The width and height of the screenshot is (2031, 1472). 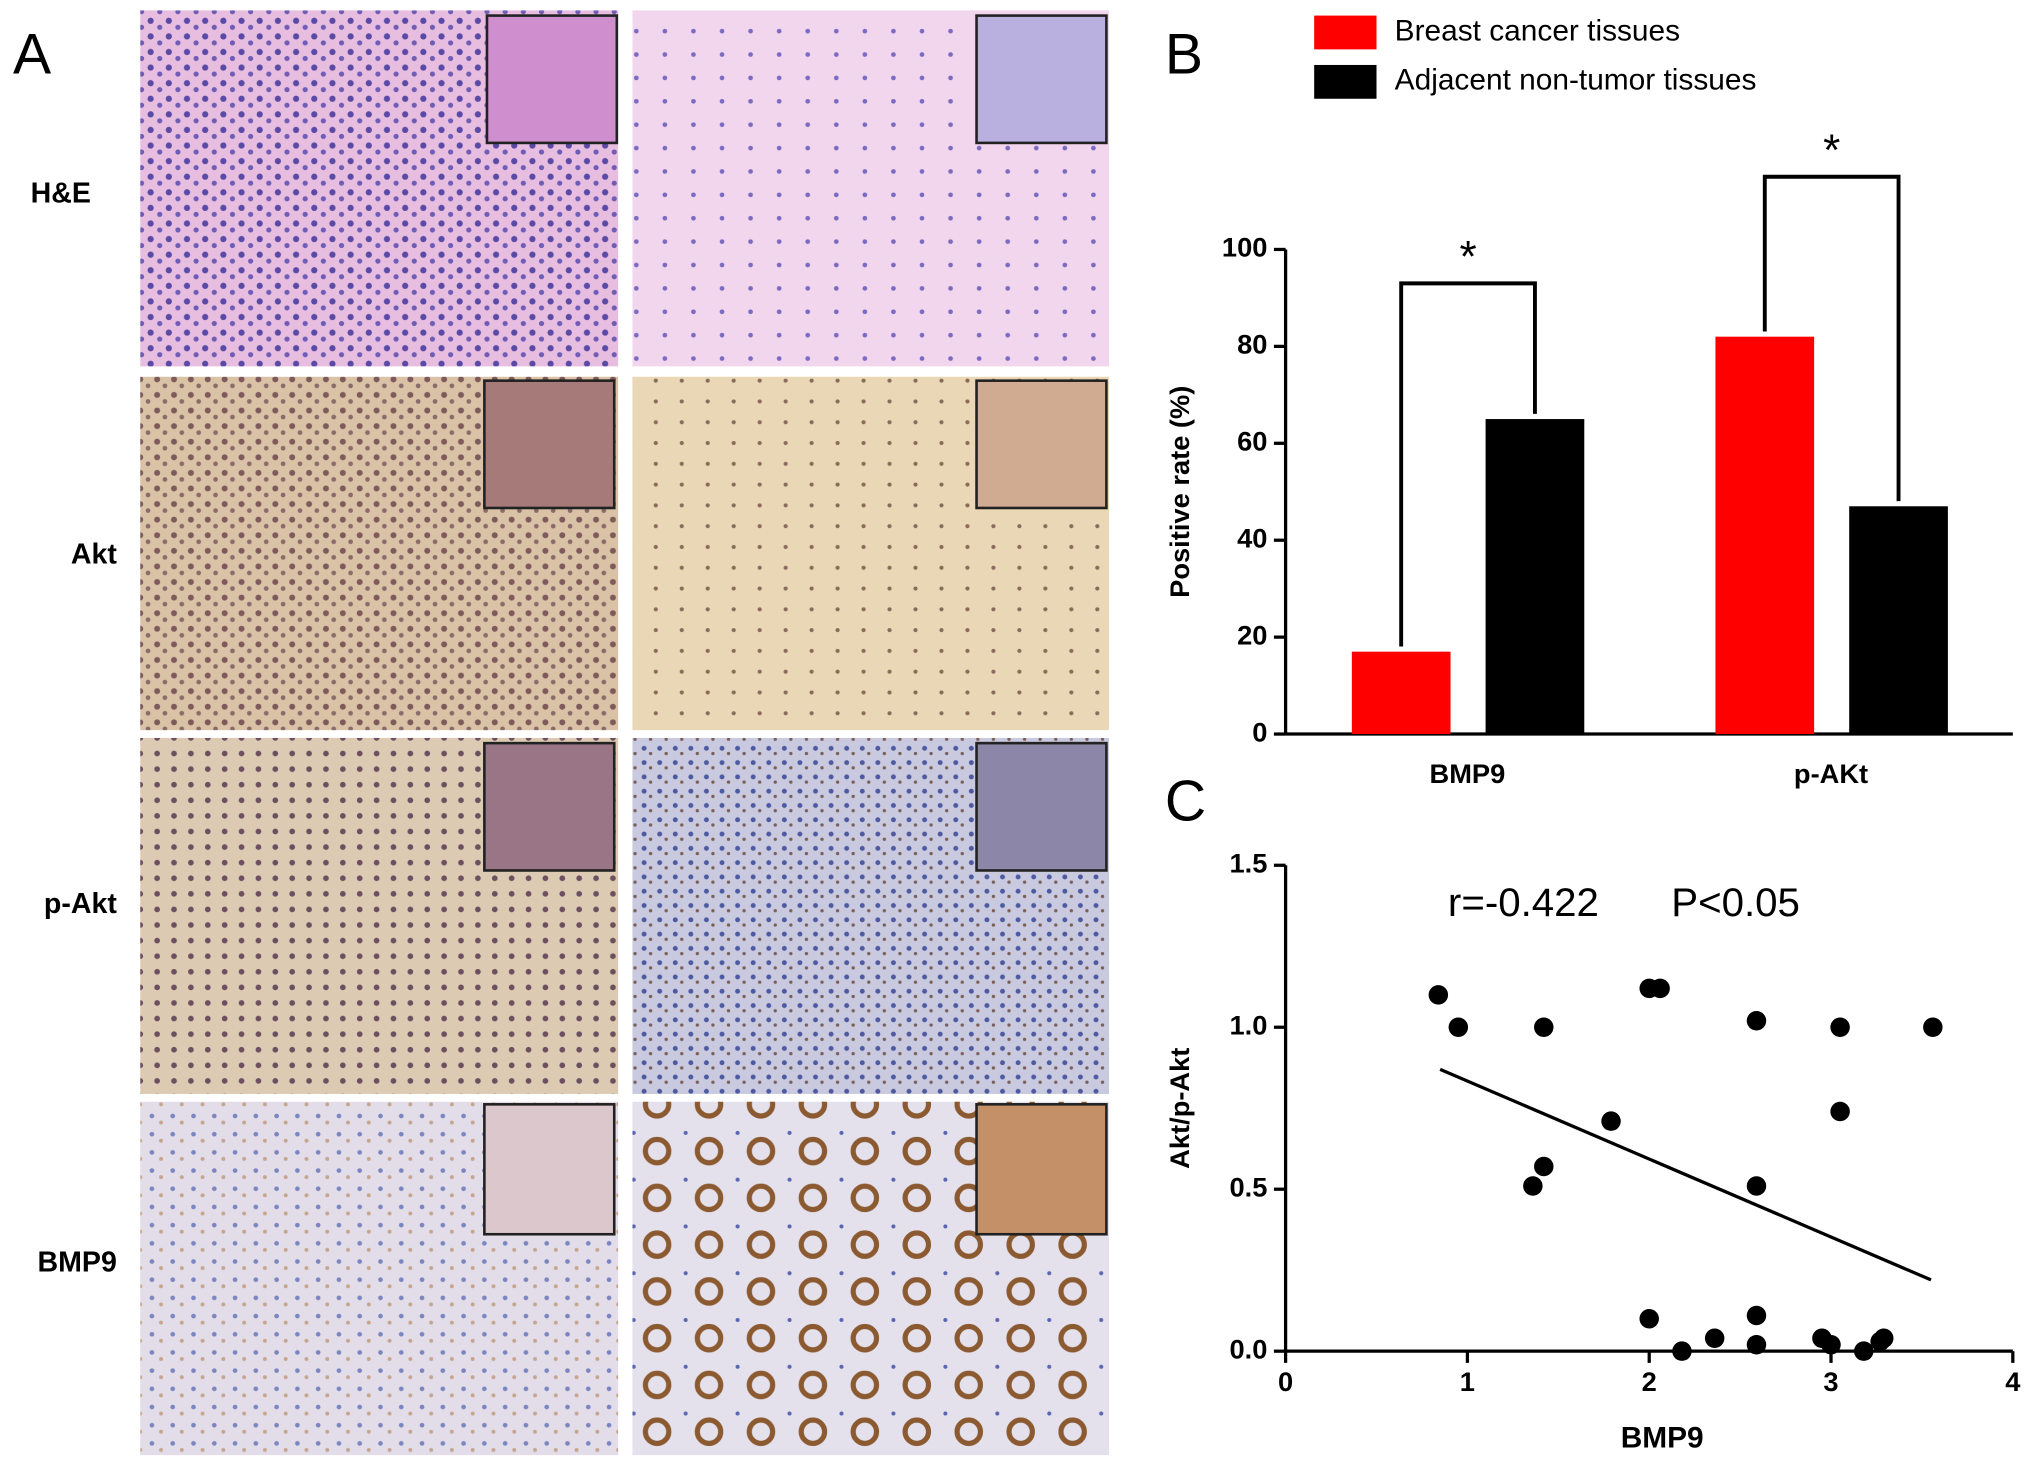 What do you see at coordinates (1252, 537) in the screenshot?
I see `y-tick-label: 40` at bounding box center [1252, 537].